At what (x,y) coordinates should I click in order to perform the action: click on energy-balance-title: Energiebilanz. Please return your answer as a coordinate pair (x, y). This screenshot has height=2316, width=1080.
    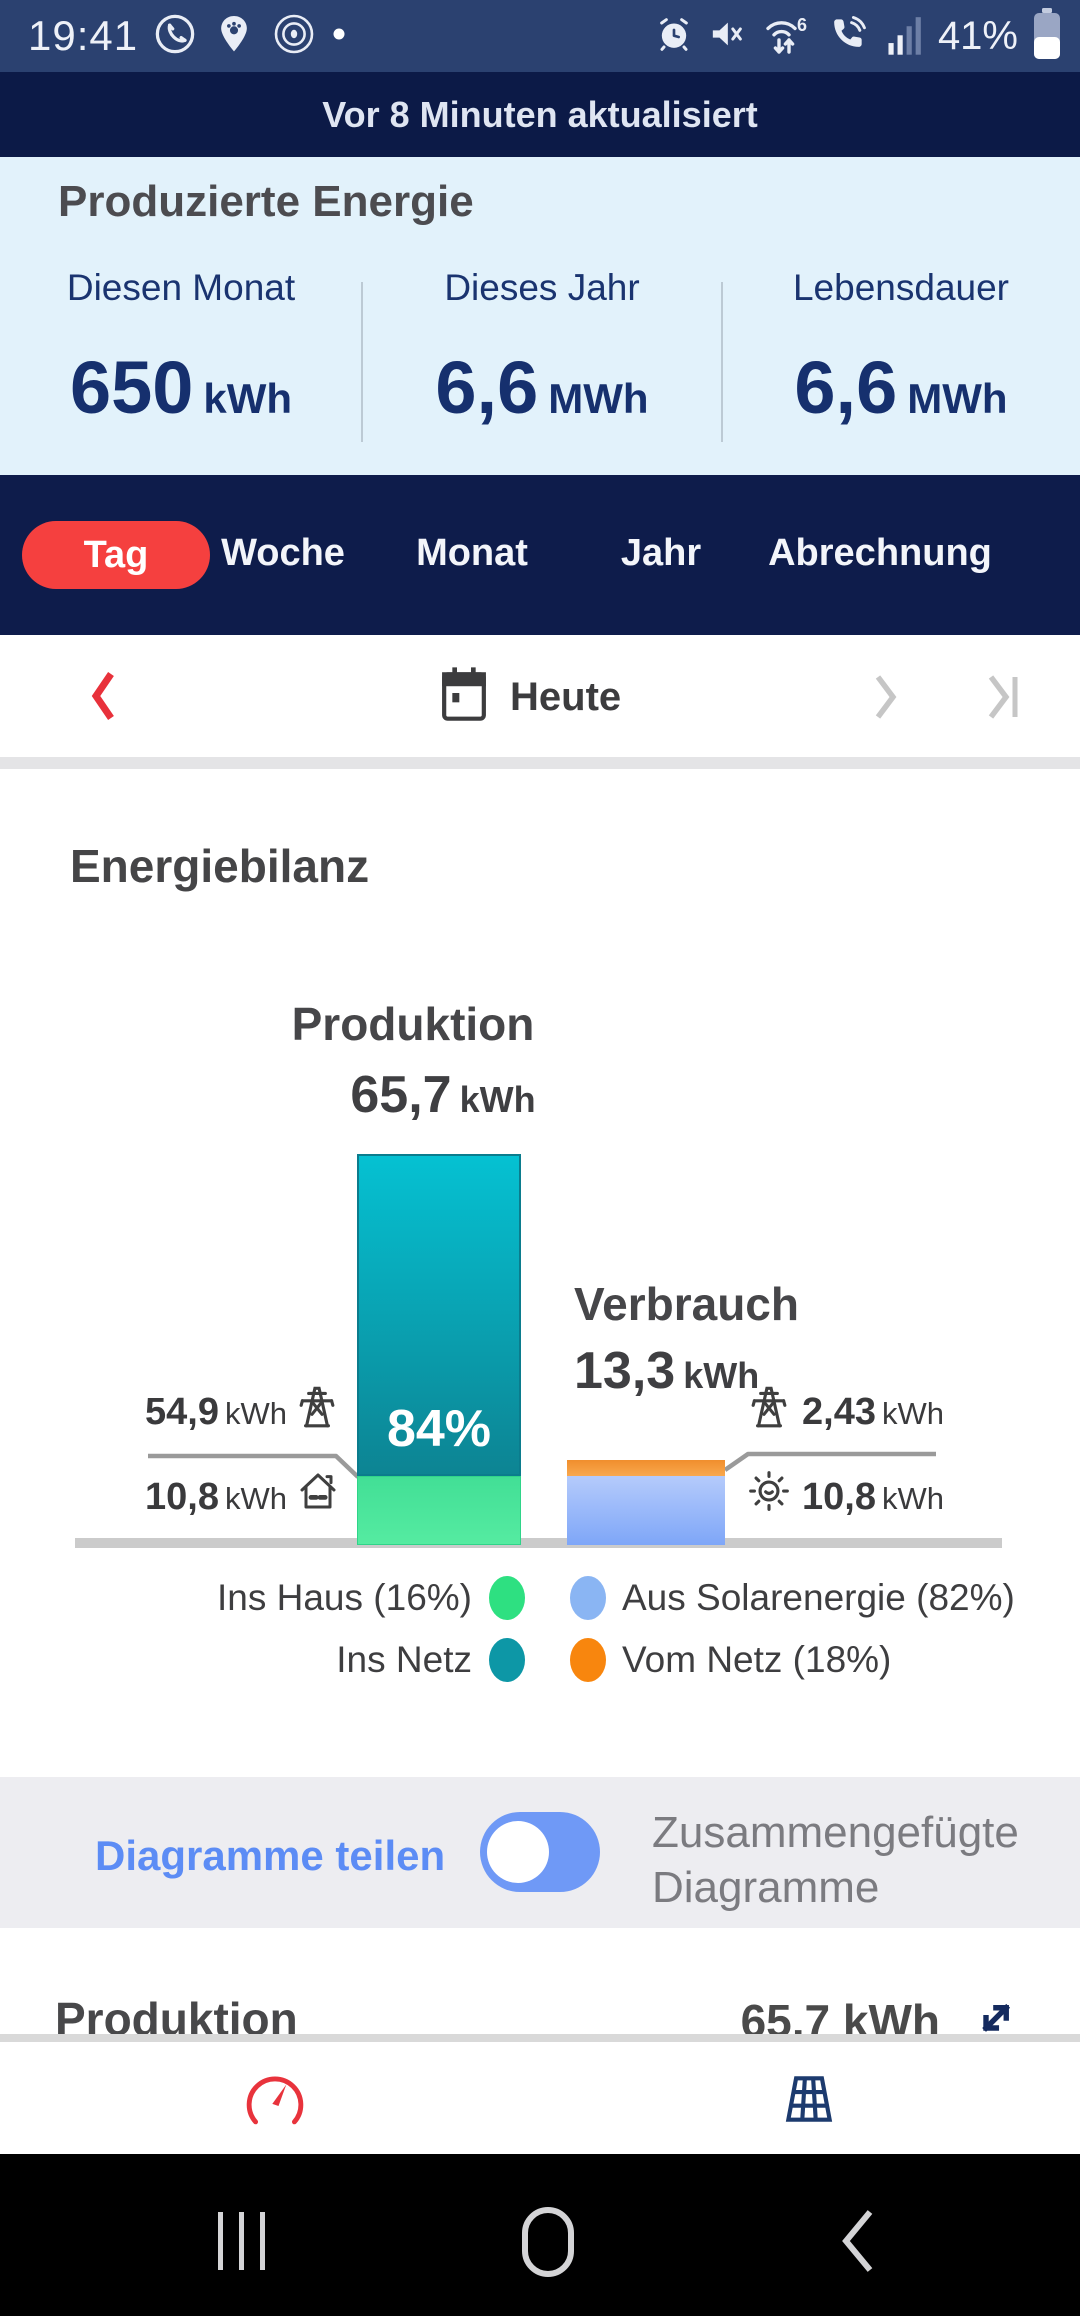
    Looking at the image, I should click on (220, 866).